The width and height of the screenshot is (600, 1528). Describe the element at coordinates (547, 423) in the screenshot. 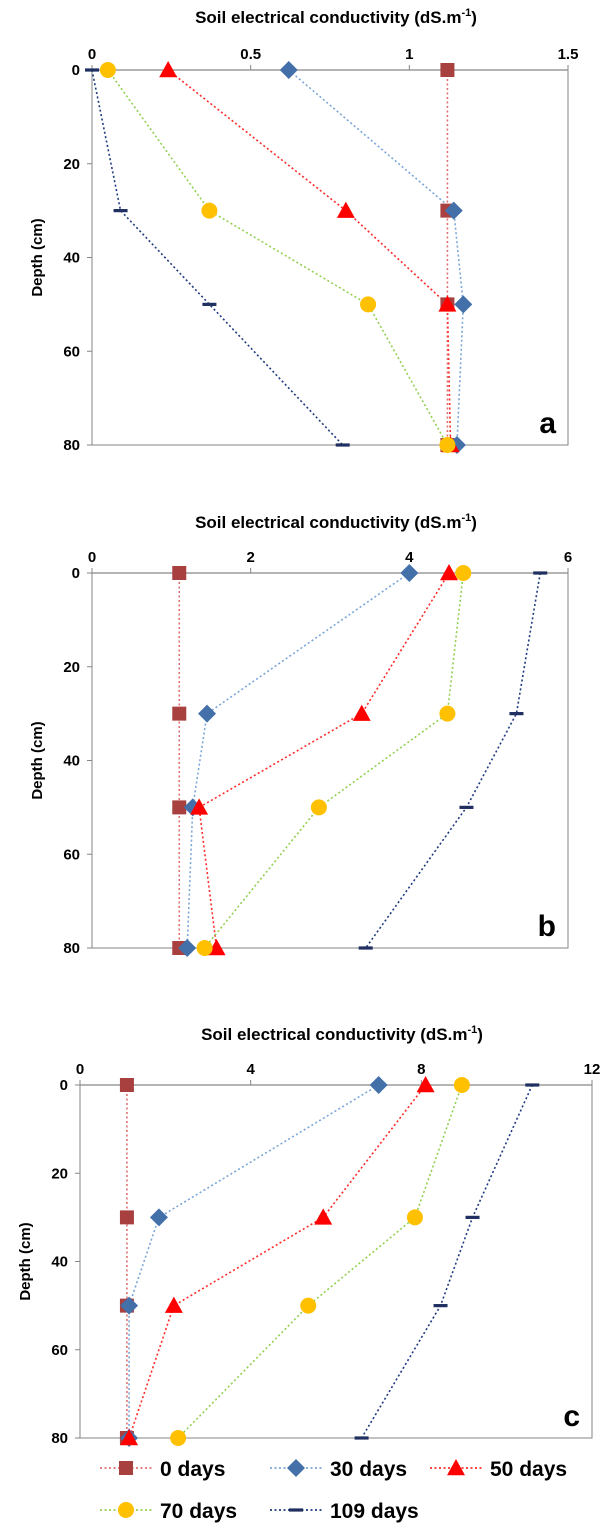

I see `panel-label: a` at that location.